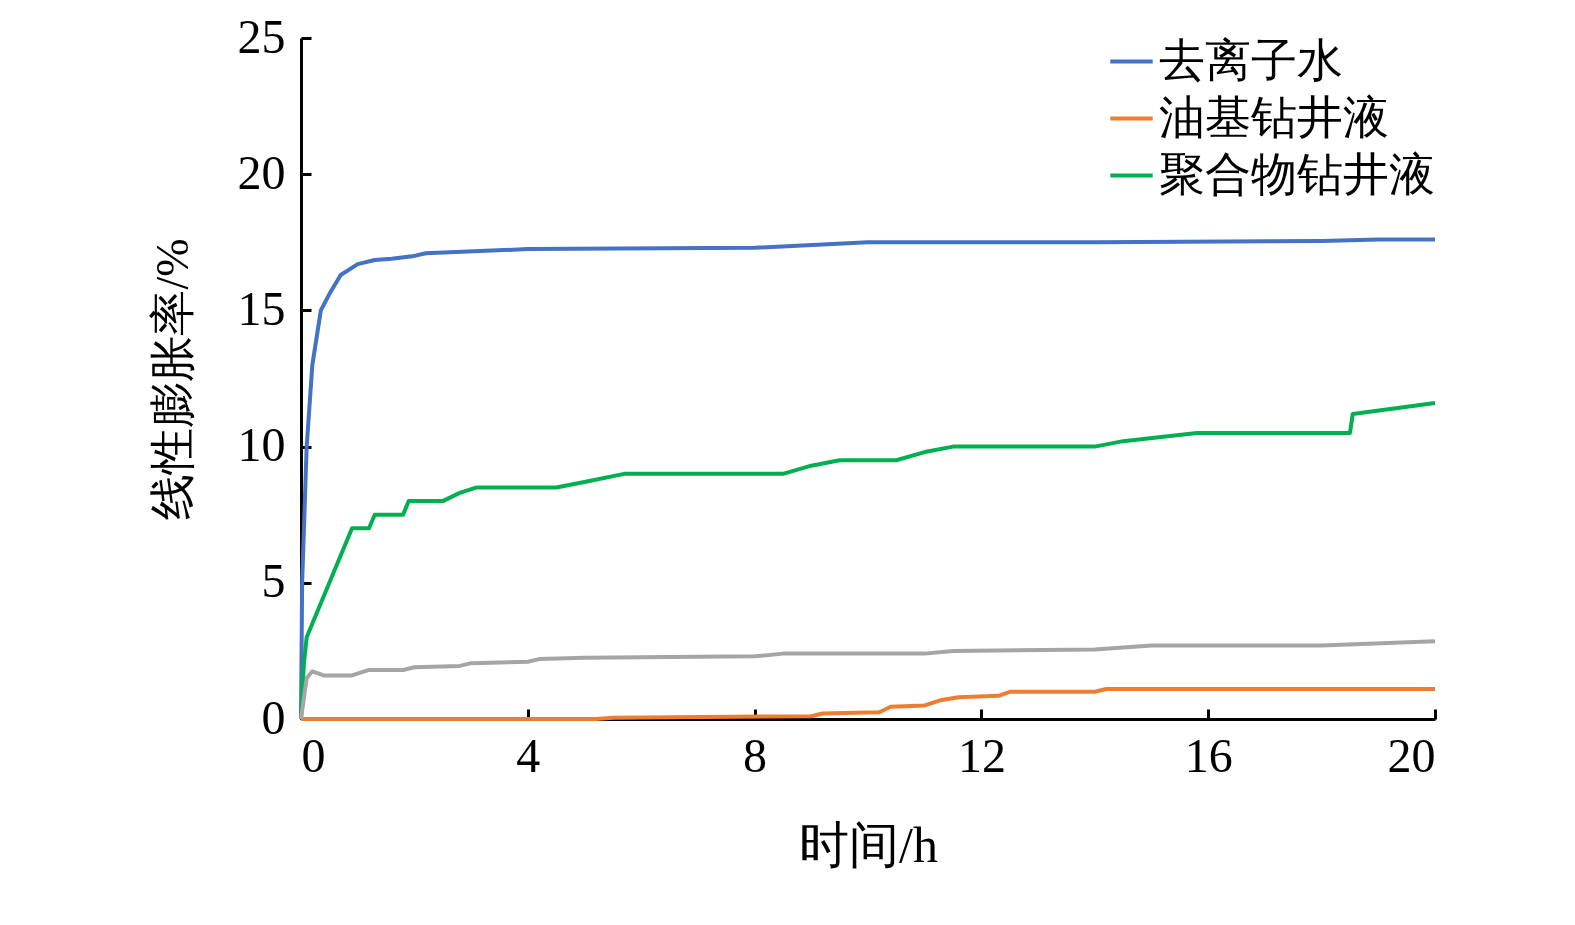 This screenshot has width=1575, height=925. What do you see at coordinates (261, 36) in the screenshot?
I see `y-tick-label: 25` at bounding box center [261, 36].